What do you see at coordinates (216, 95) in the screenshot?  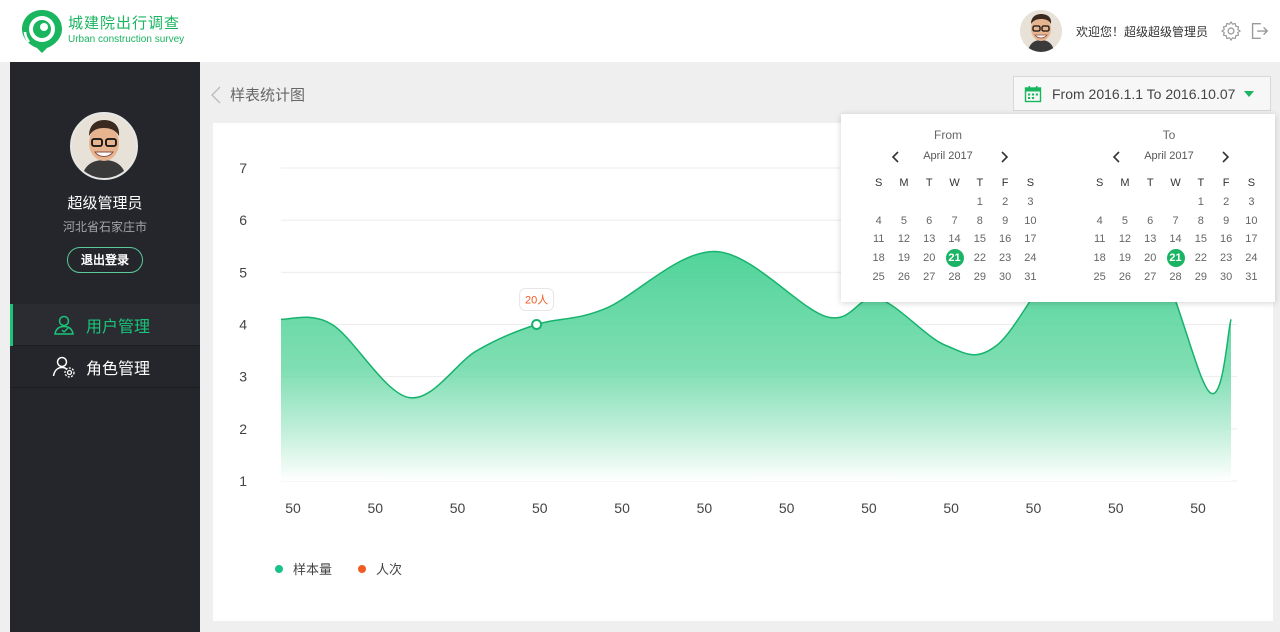 I see `back-chevron-icon` at bounding box center [216, 95].